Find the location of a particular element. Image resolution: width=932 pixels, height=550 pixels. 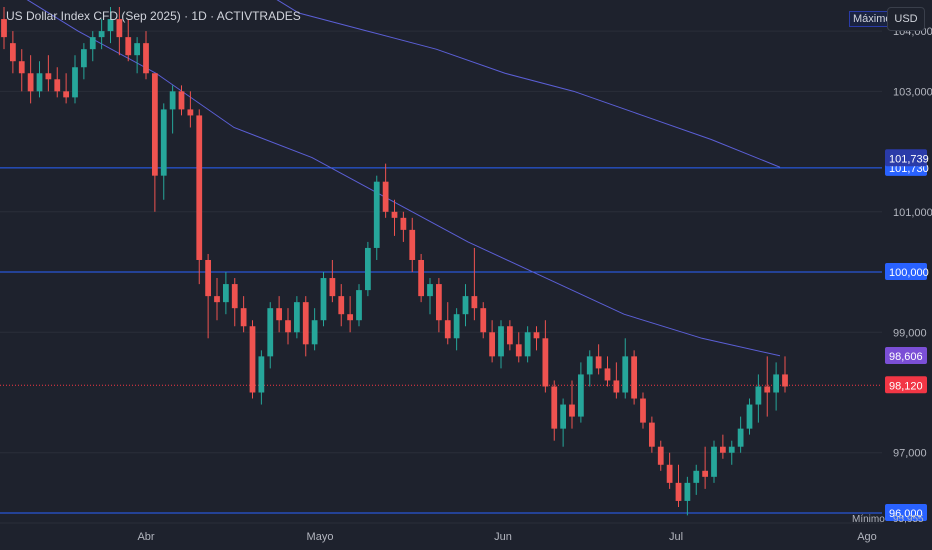

time-tick-label: Mayo is located at coordinates (320, 537).